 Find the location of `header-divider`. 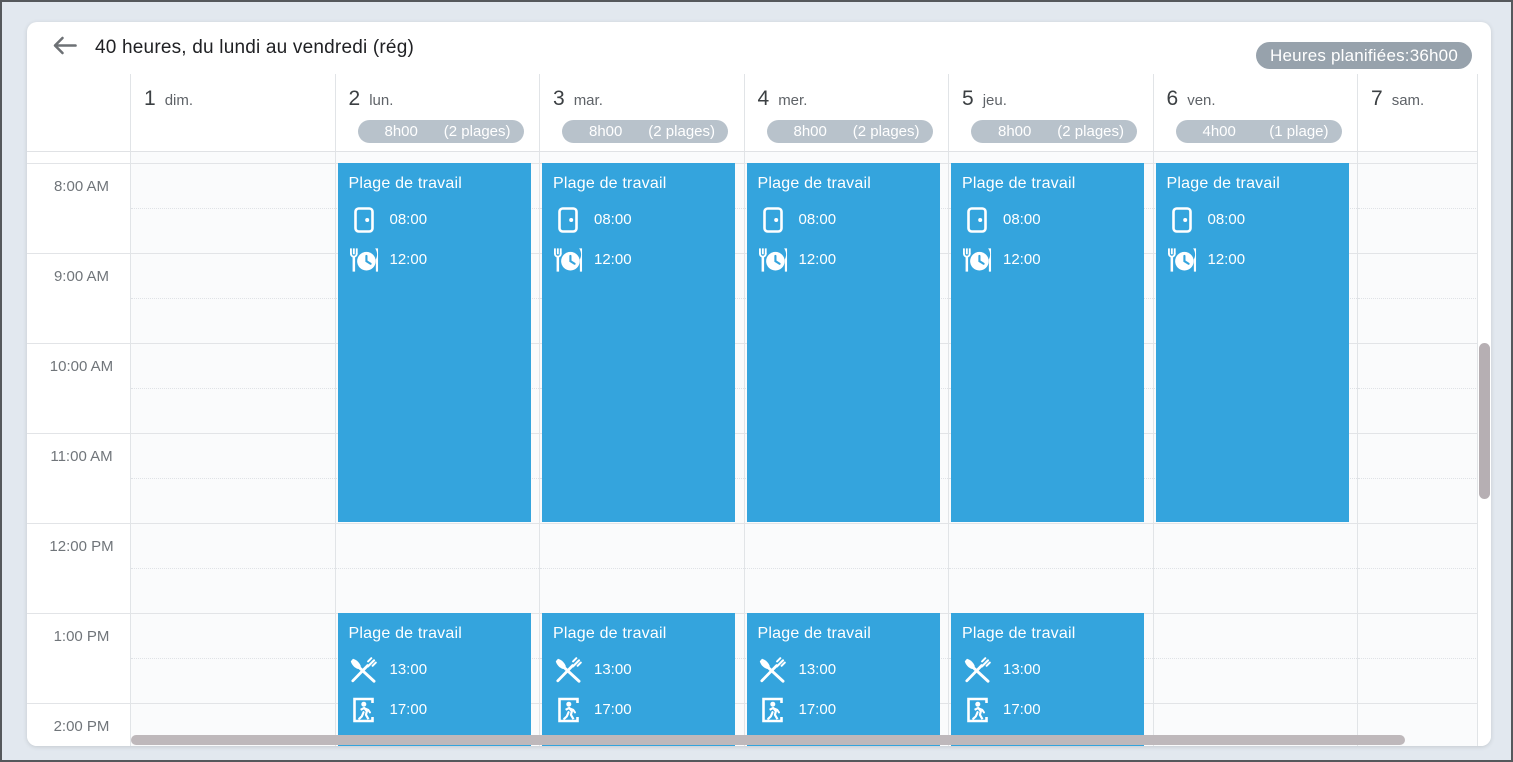

header-divider is located at coordinates (752, 151).